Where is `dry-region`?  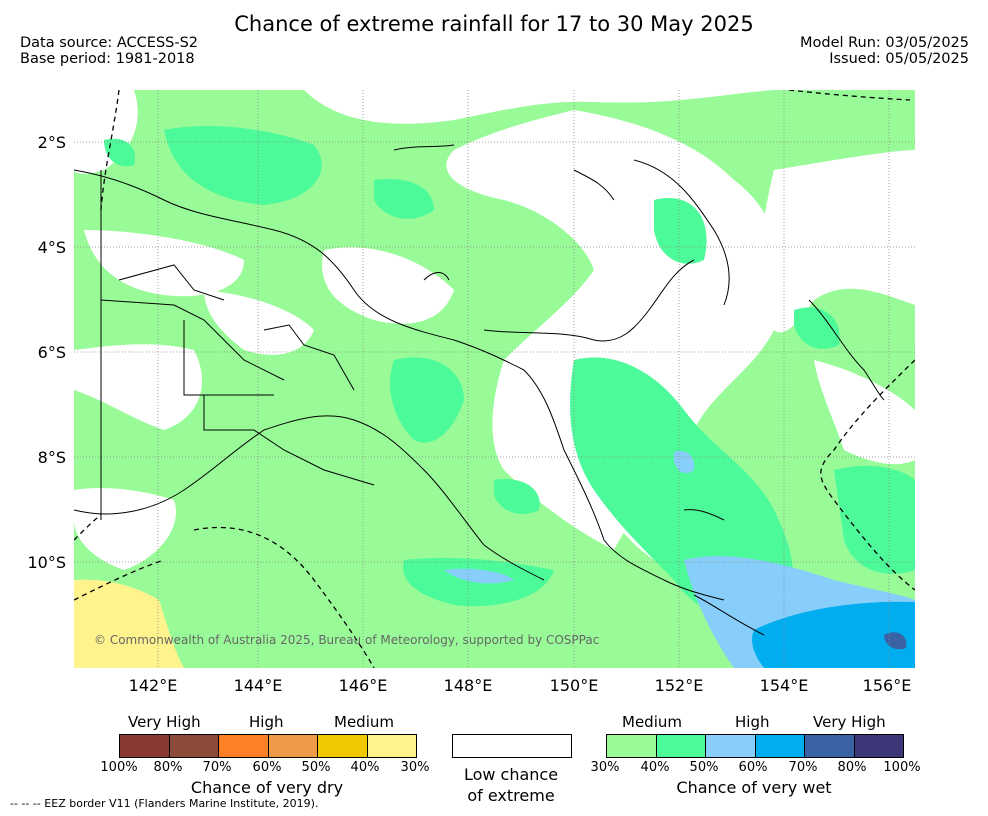 dry-region is located at coordinates (129, 623).